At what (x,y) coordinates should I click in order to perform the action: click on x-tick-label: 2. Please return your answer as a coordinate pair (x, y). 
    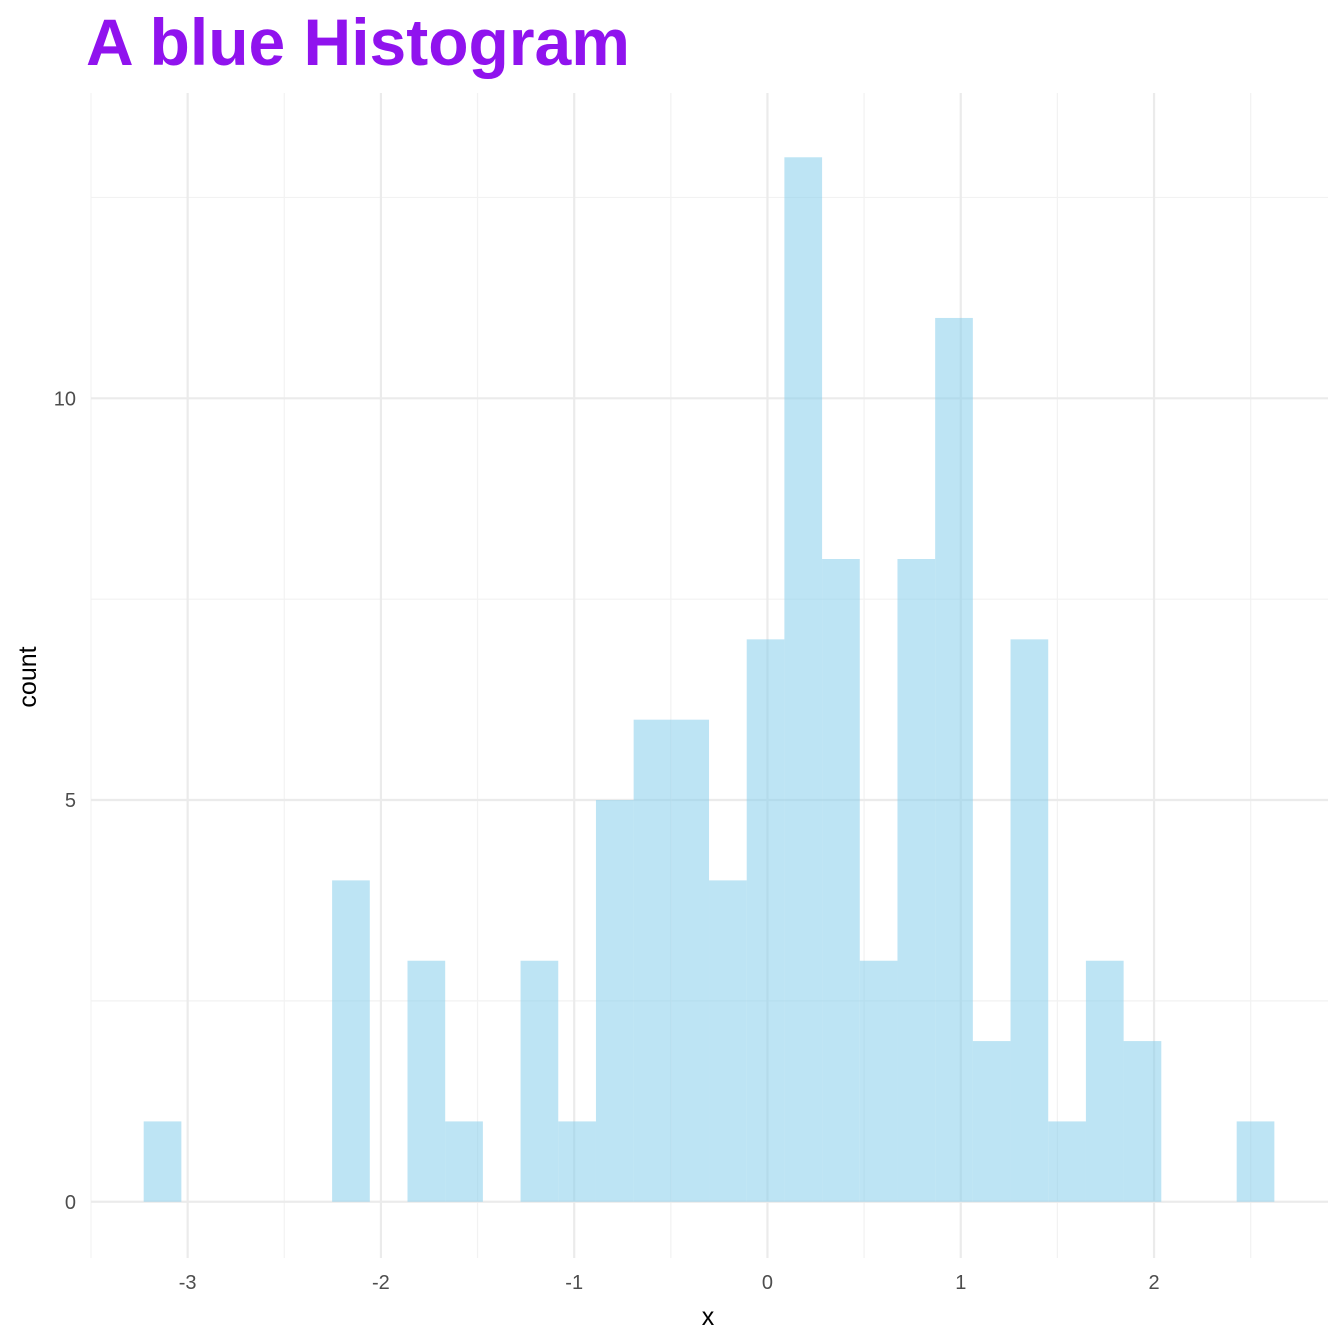
    Looking at the image, I should click on (1153, 1283).